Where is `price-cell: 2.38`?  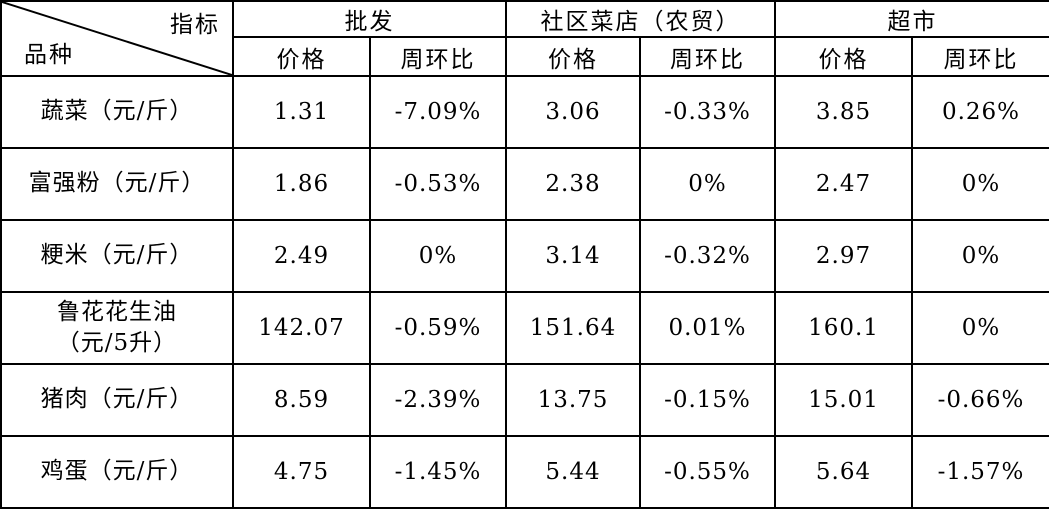
price-cell: 2.38 is located at coordinates (573, 184).